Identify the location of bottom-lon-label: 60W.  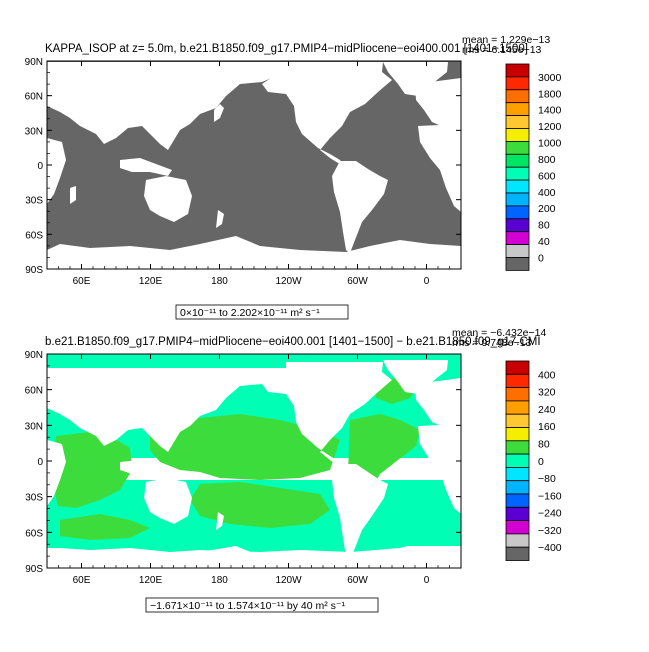
(357, 580).